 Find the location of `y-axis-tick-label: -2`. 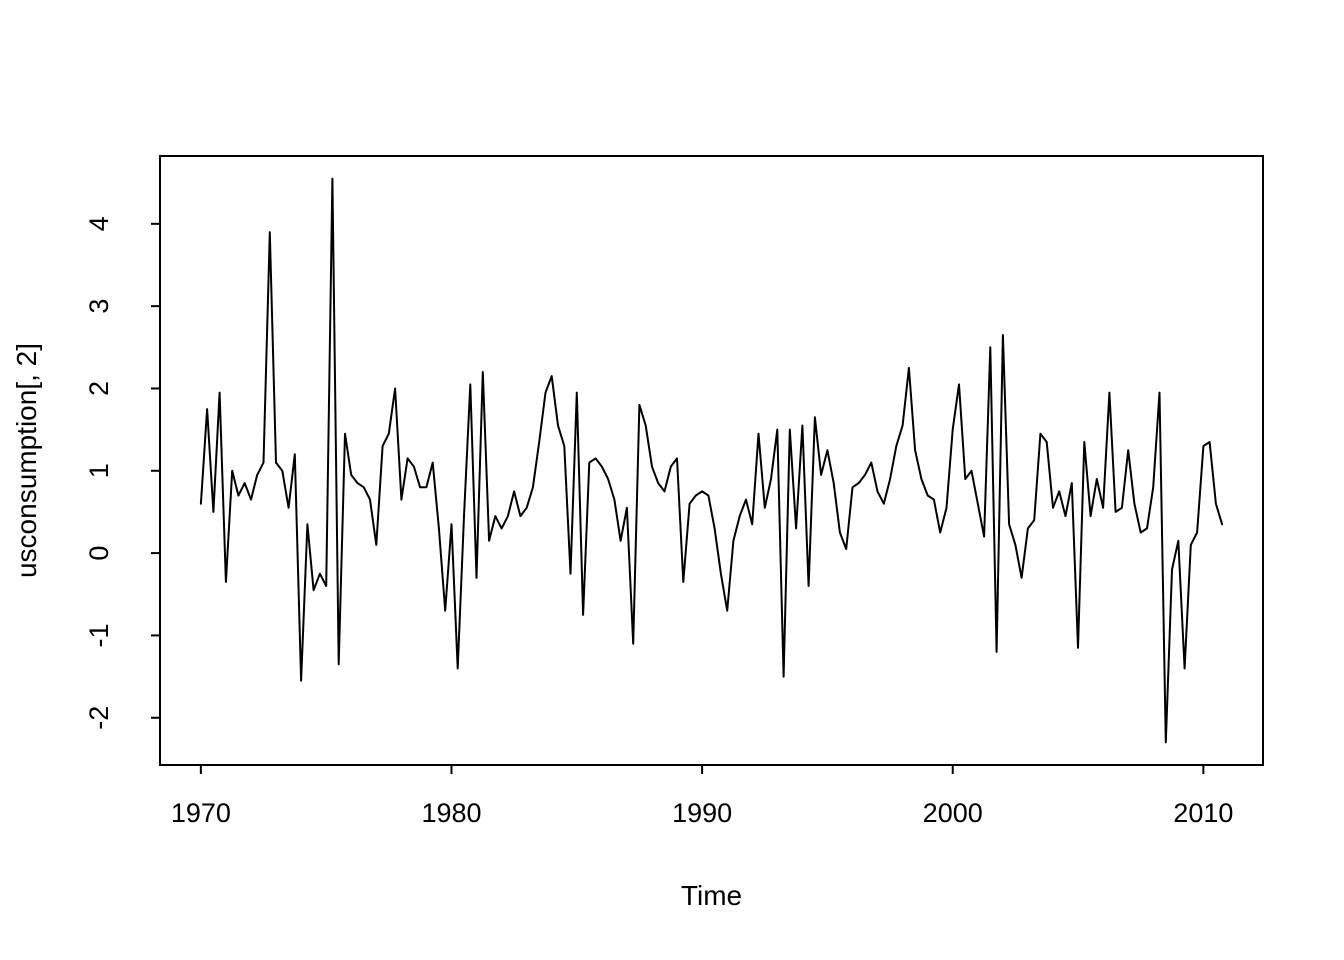

y-axis-tick-label: -2 is located at coordinates (99, 718).